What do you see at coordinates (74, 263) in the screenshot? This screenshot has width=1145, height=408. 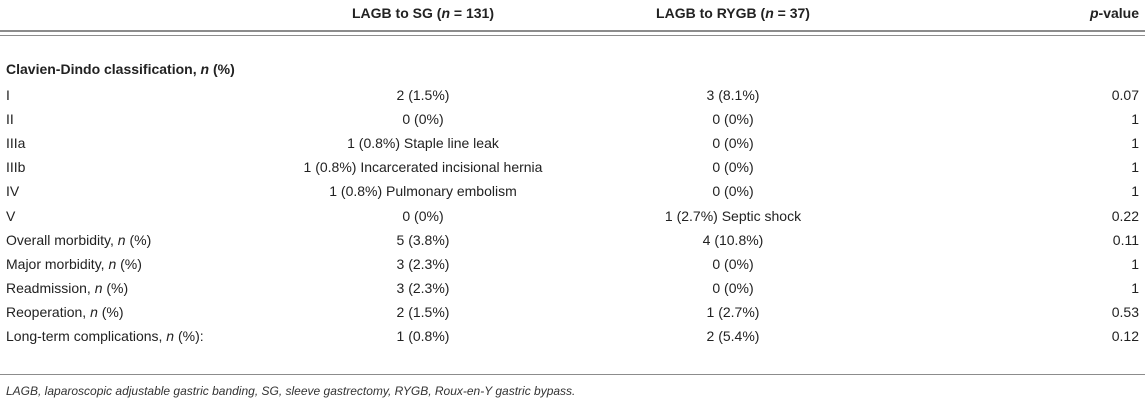 I see `row-label: Major morbidity, n (%)` at bounding box center [74, 263].